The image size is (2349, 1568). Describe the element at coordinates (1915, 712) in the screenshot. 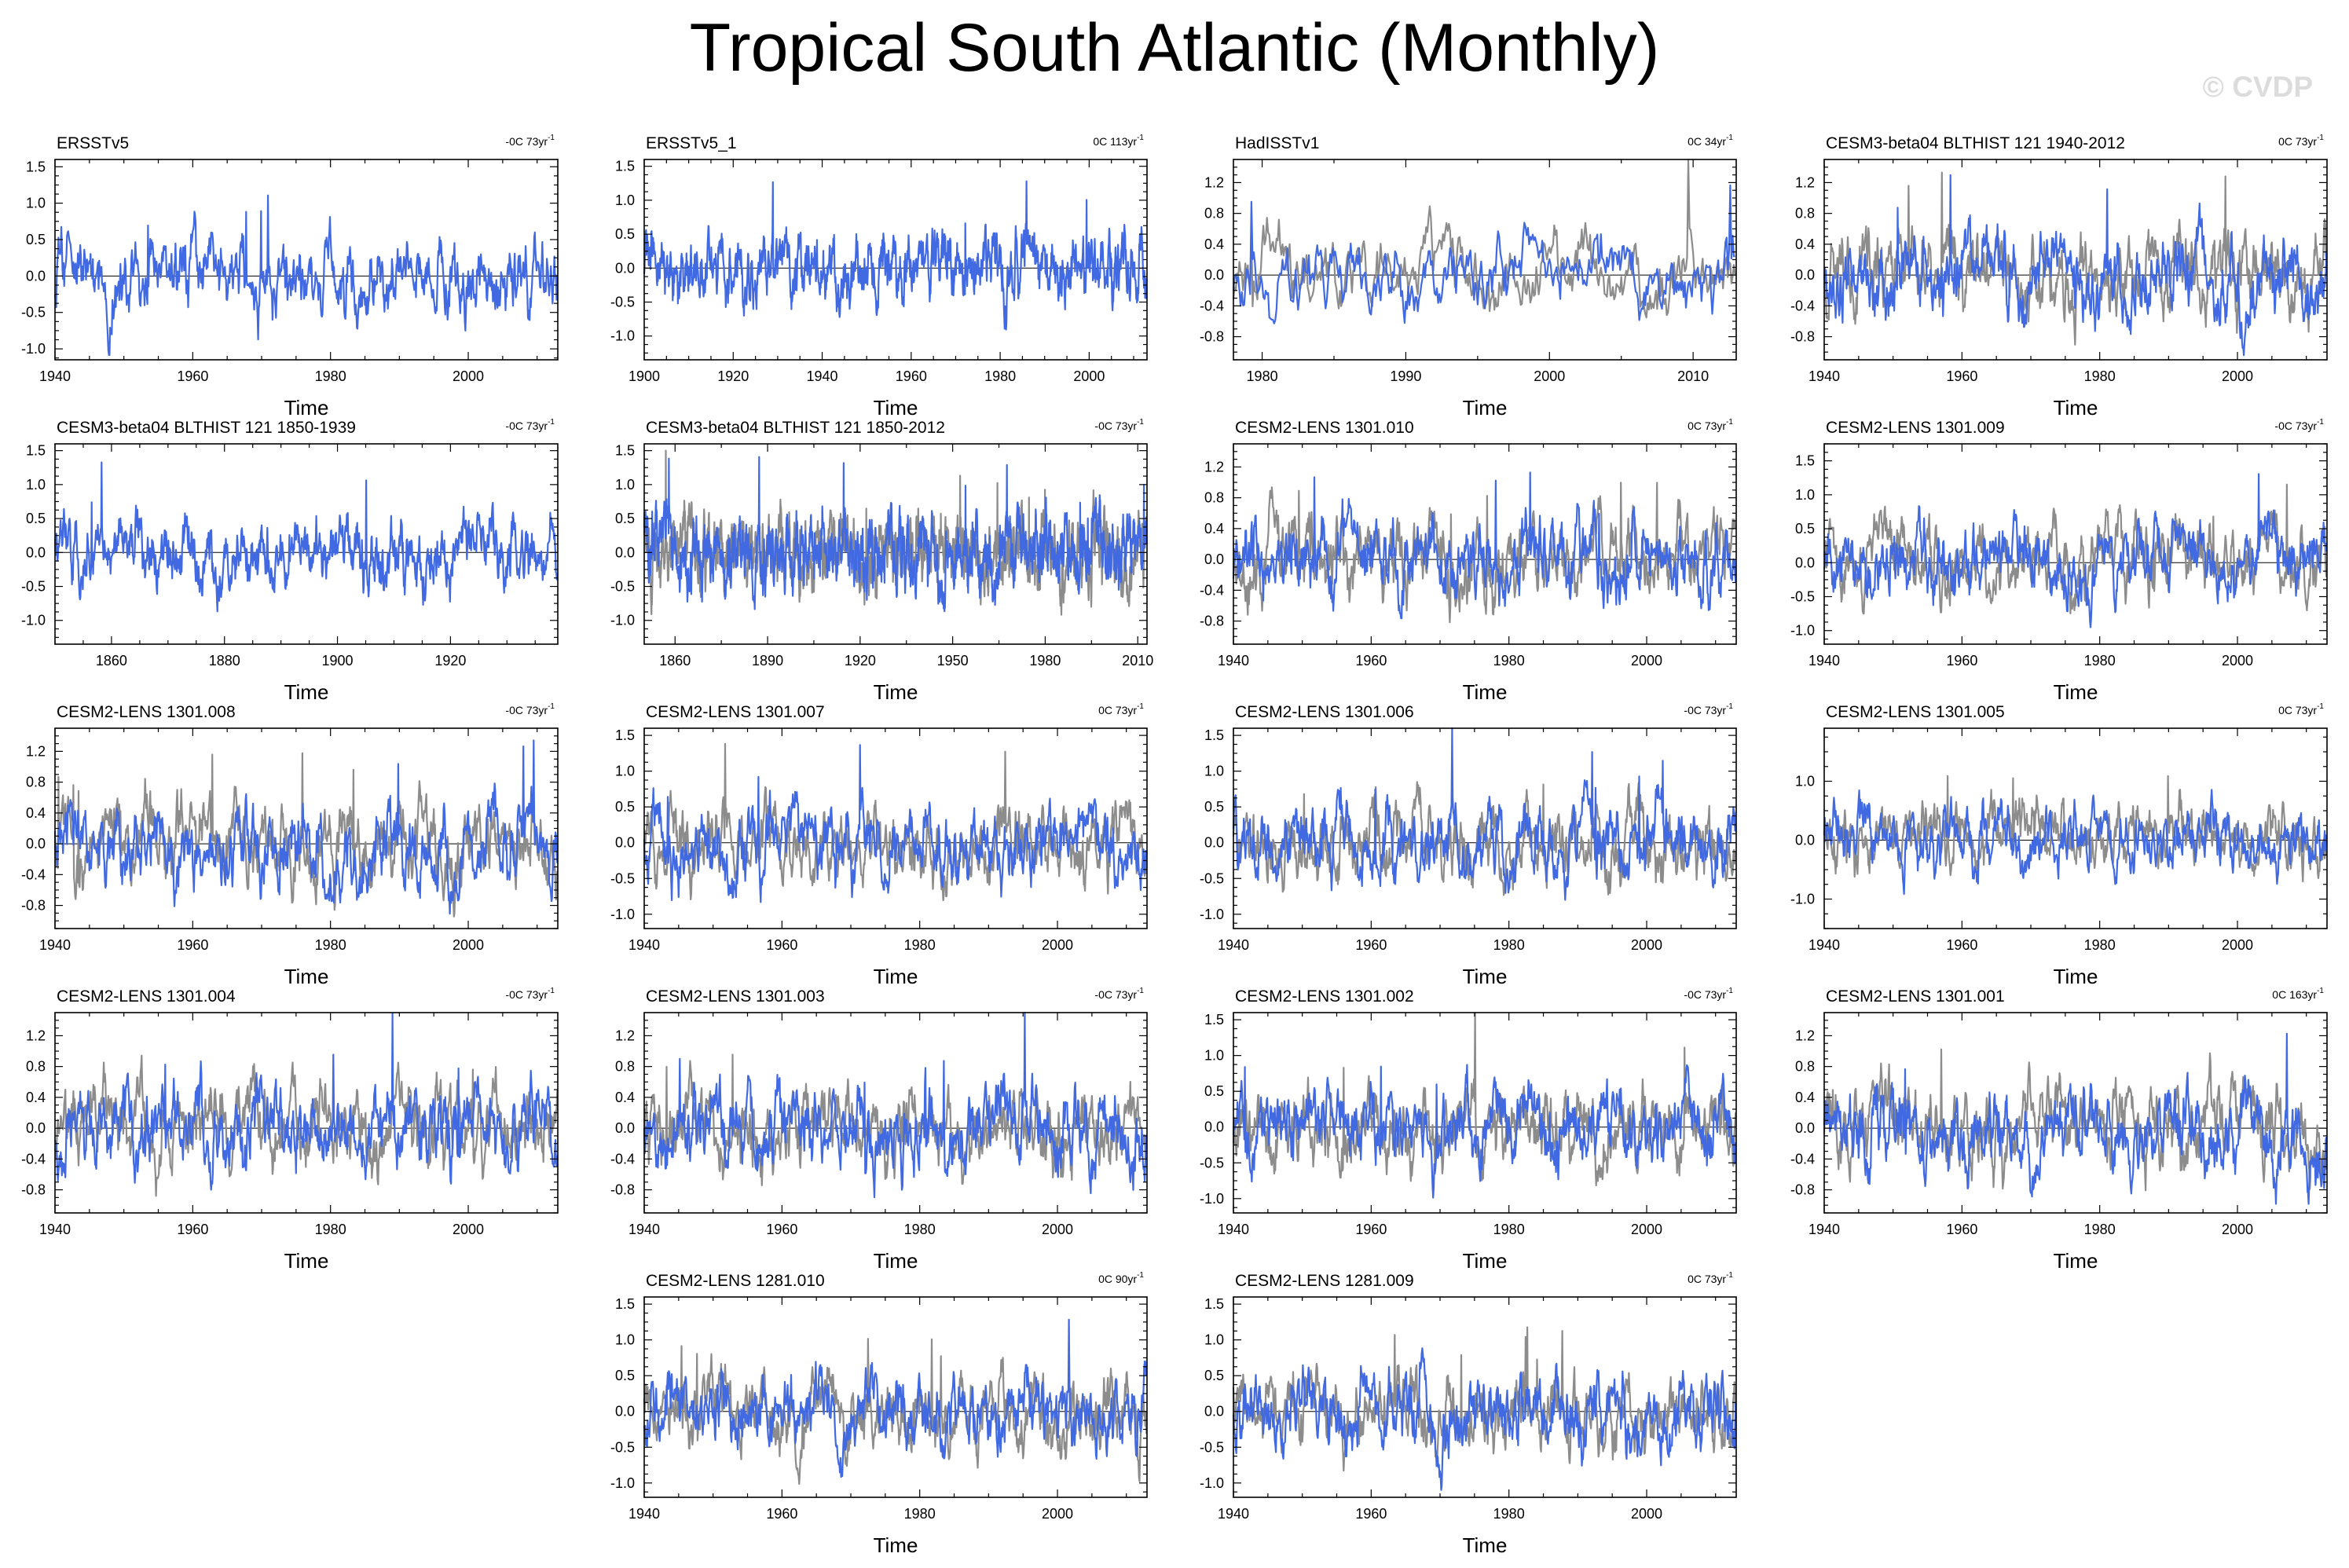

I see `panel-title: CESM2-LENS 1301.005` at that location.